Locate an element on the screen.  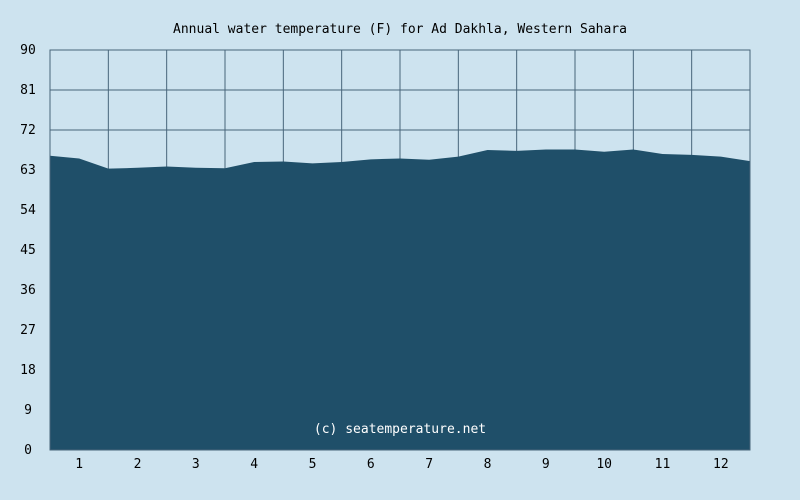
x-tick-label: 9 is located at coordinates (546, 464).